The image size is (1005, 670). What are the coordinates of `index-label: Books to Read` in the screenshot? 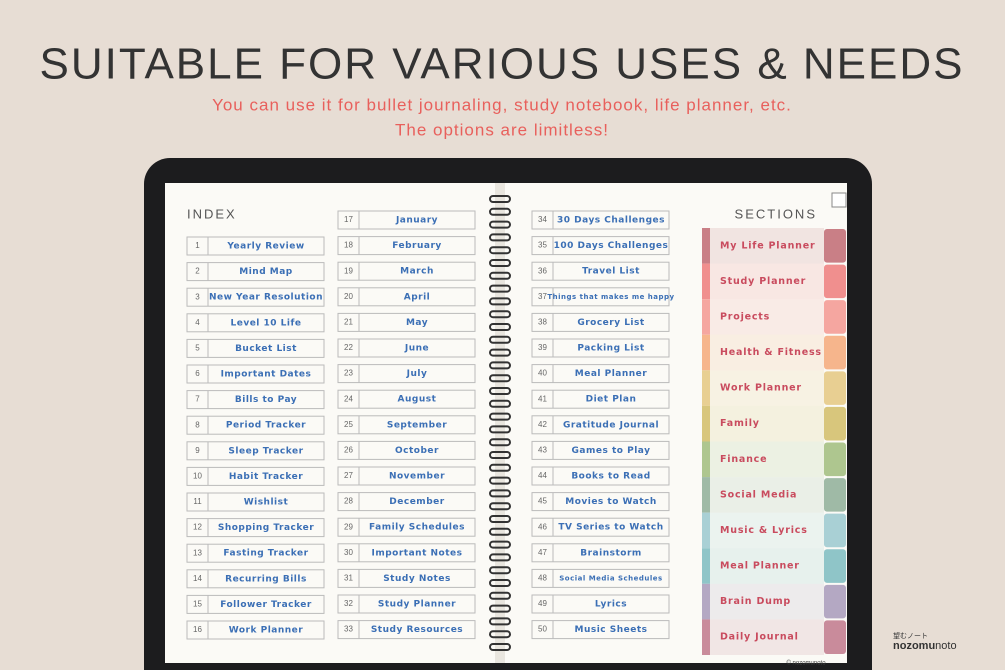 It's located at (610, 477).